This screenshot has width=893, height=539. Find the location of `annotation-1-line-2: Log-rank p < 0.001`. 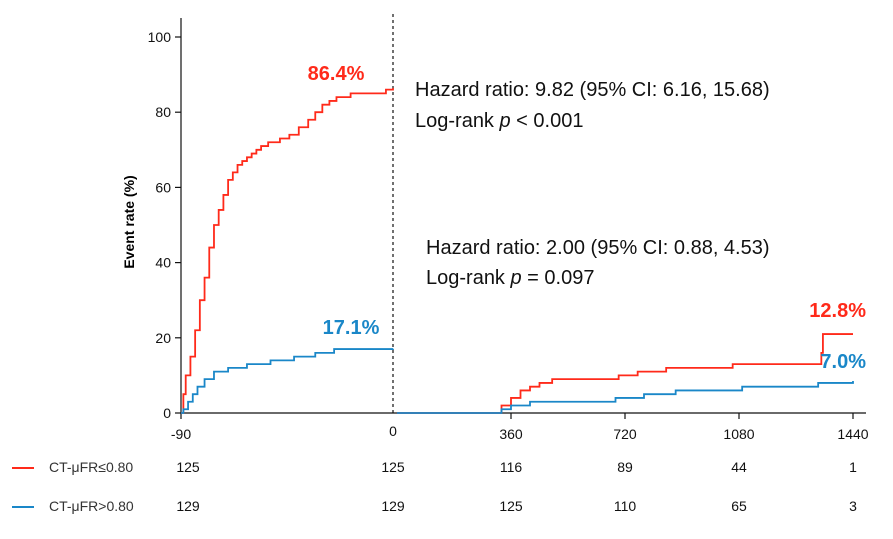

annotation-1-line-2: Log-rank p < 0.001 is located at coordinates (499, 121).